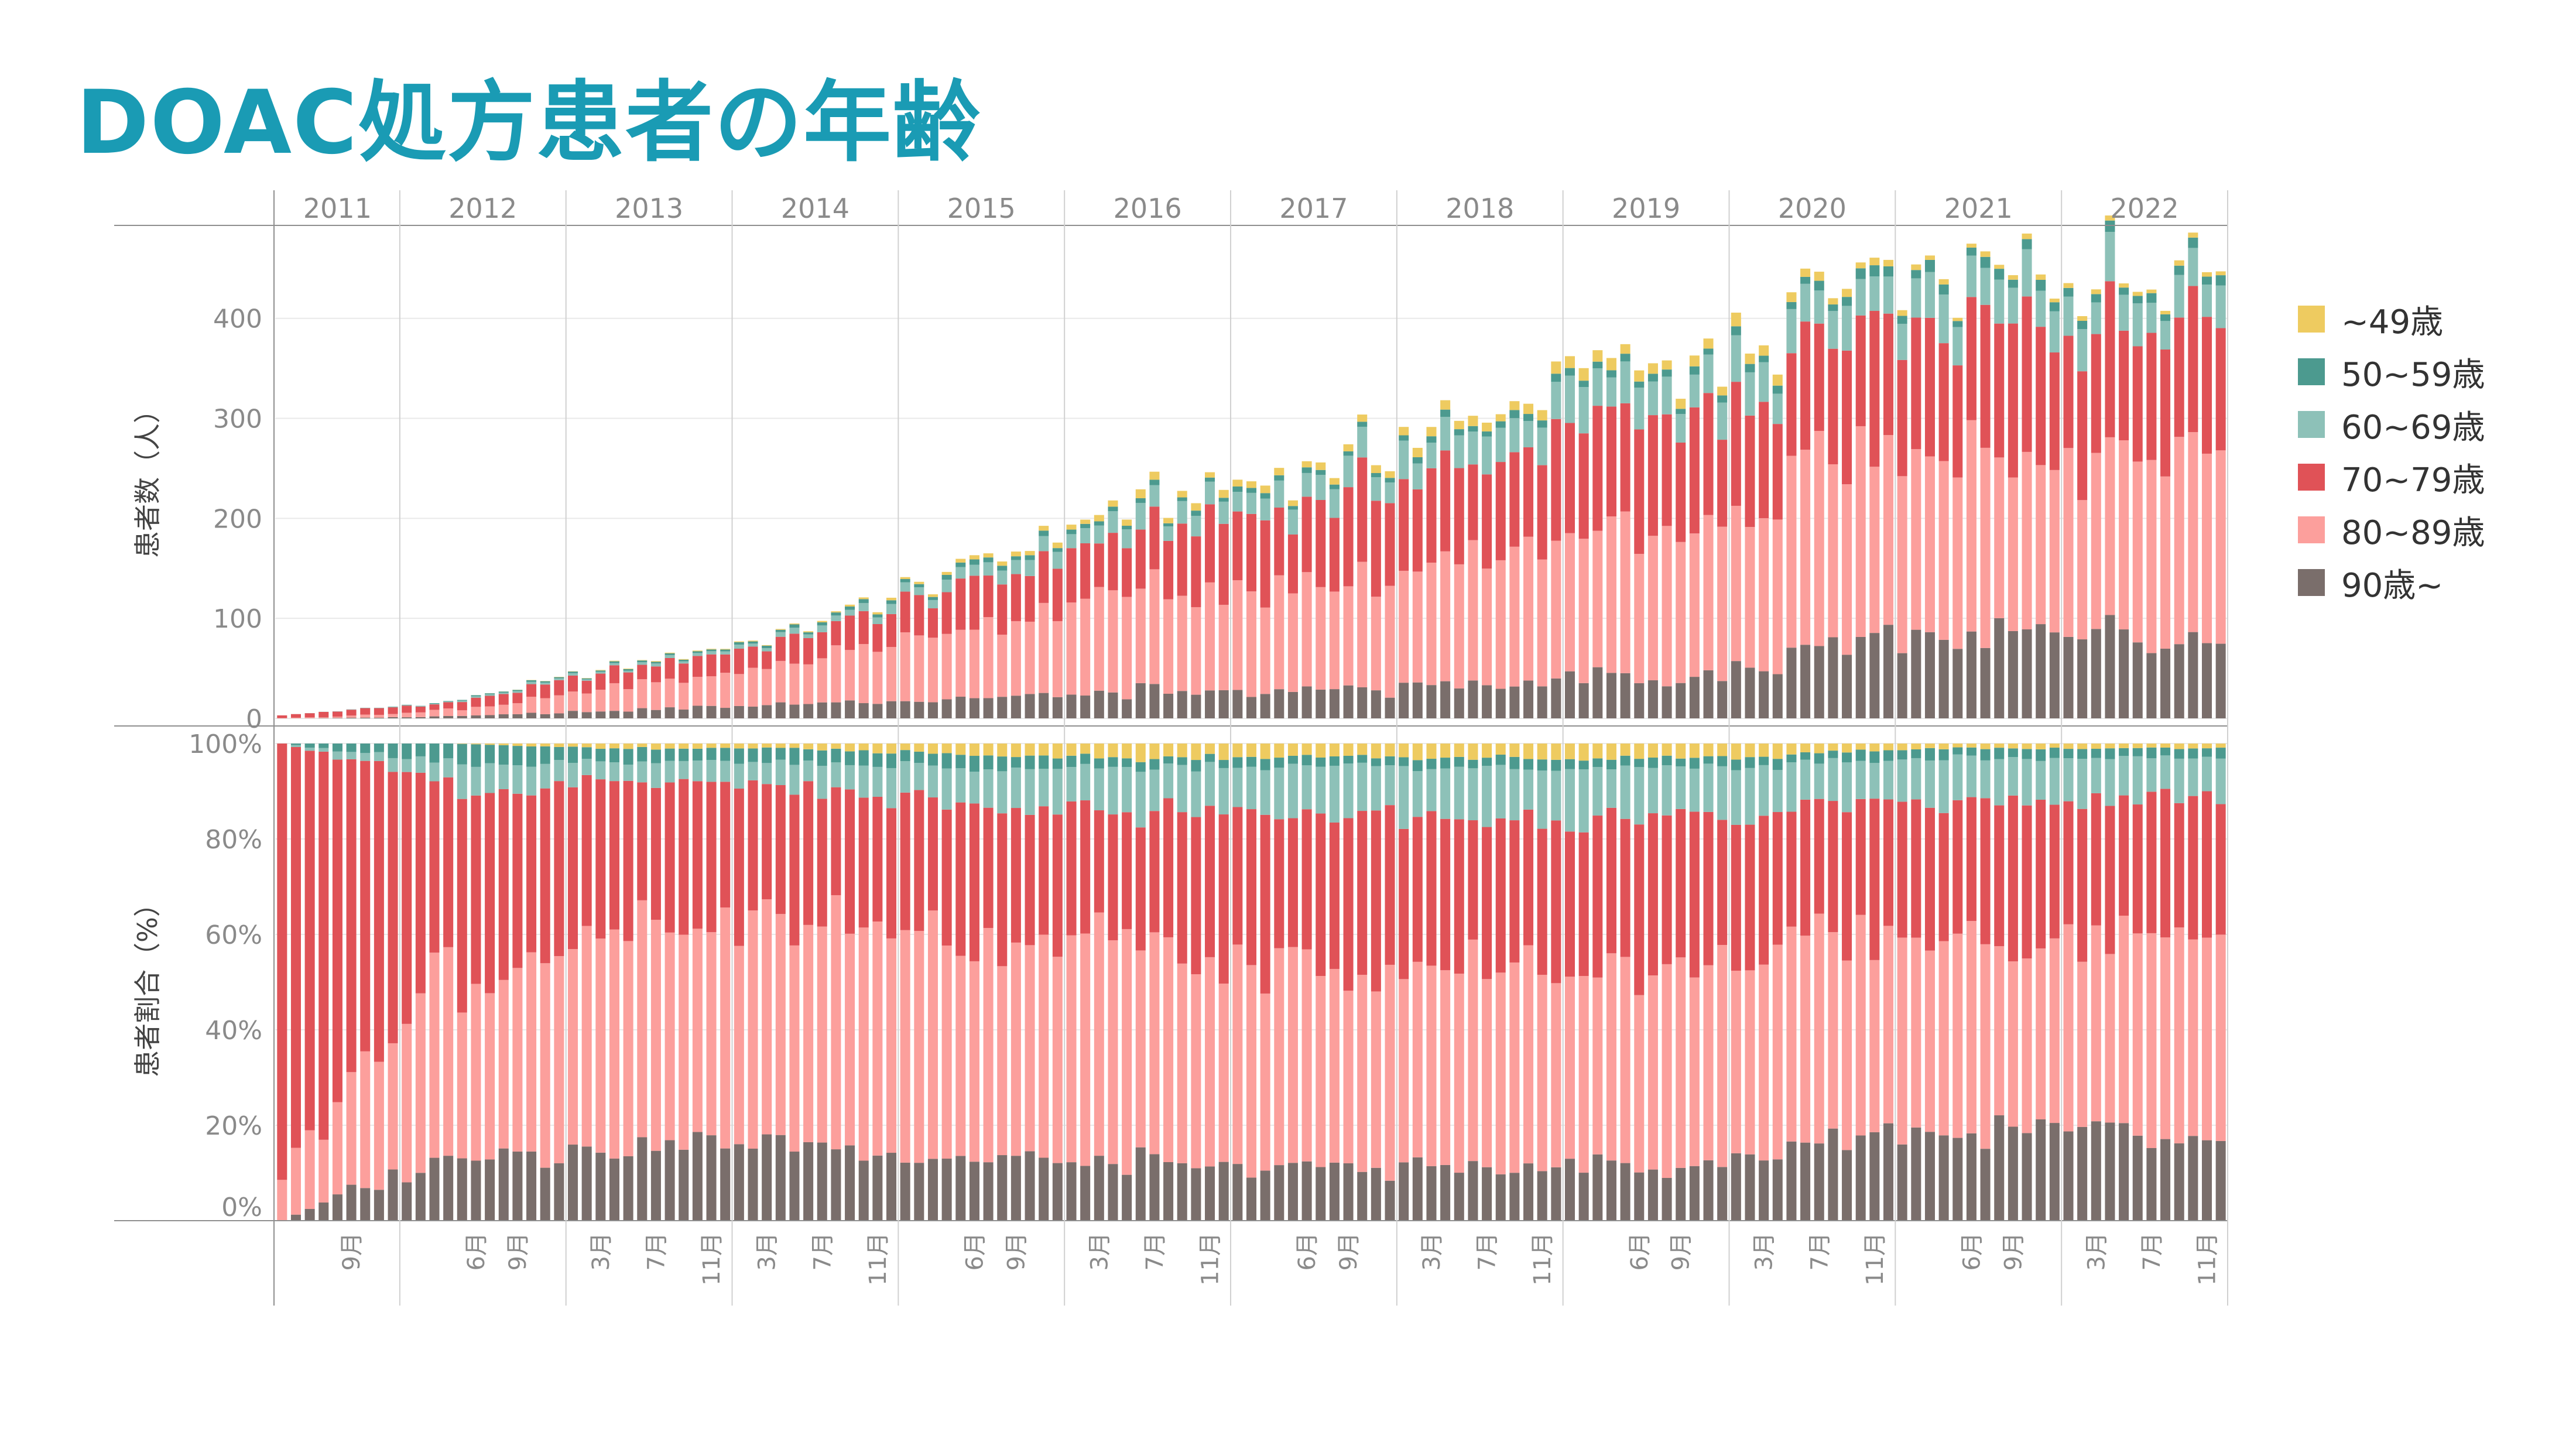 The height and width of the screenshot is (1449, 2576). Describe the element at coordinates (2207, 1259) in the screenshot. I see `month-tick-label: 11月` at that location.